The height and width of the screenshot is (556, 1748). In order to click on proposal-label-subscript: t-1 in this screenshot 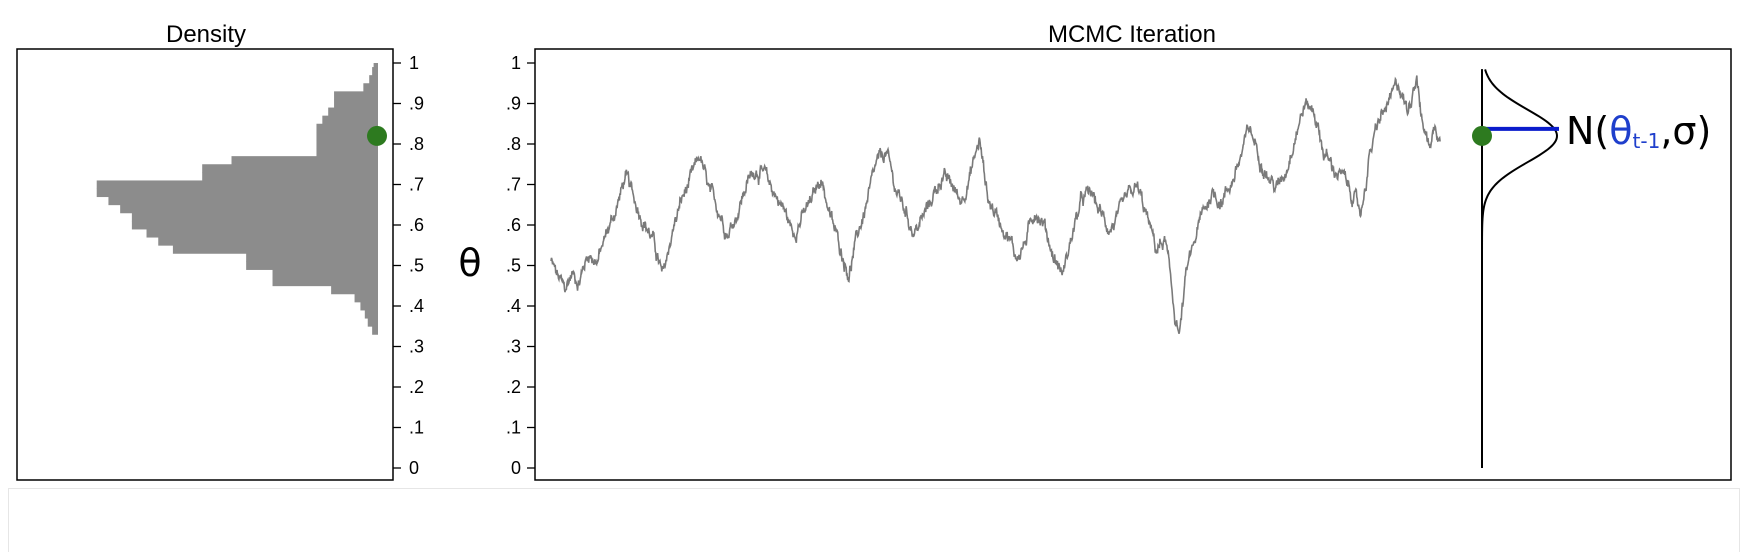, I will do `click(1647, 141)`.